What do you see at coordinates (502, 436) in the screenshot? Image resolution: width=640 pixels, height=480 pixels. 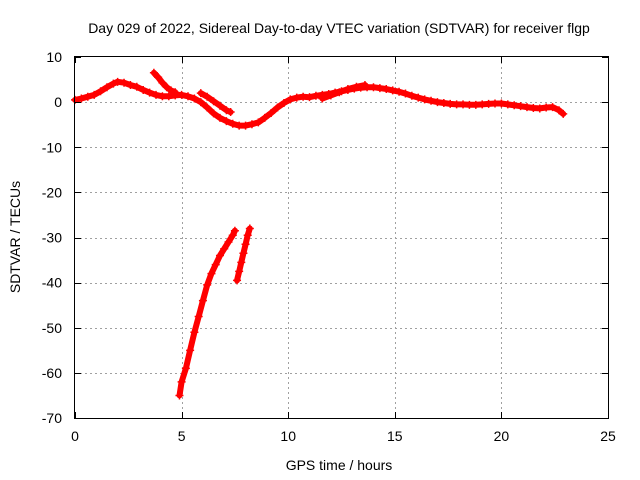 I see `x-tick-label: 20` at bounding box center [502, 436].